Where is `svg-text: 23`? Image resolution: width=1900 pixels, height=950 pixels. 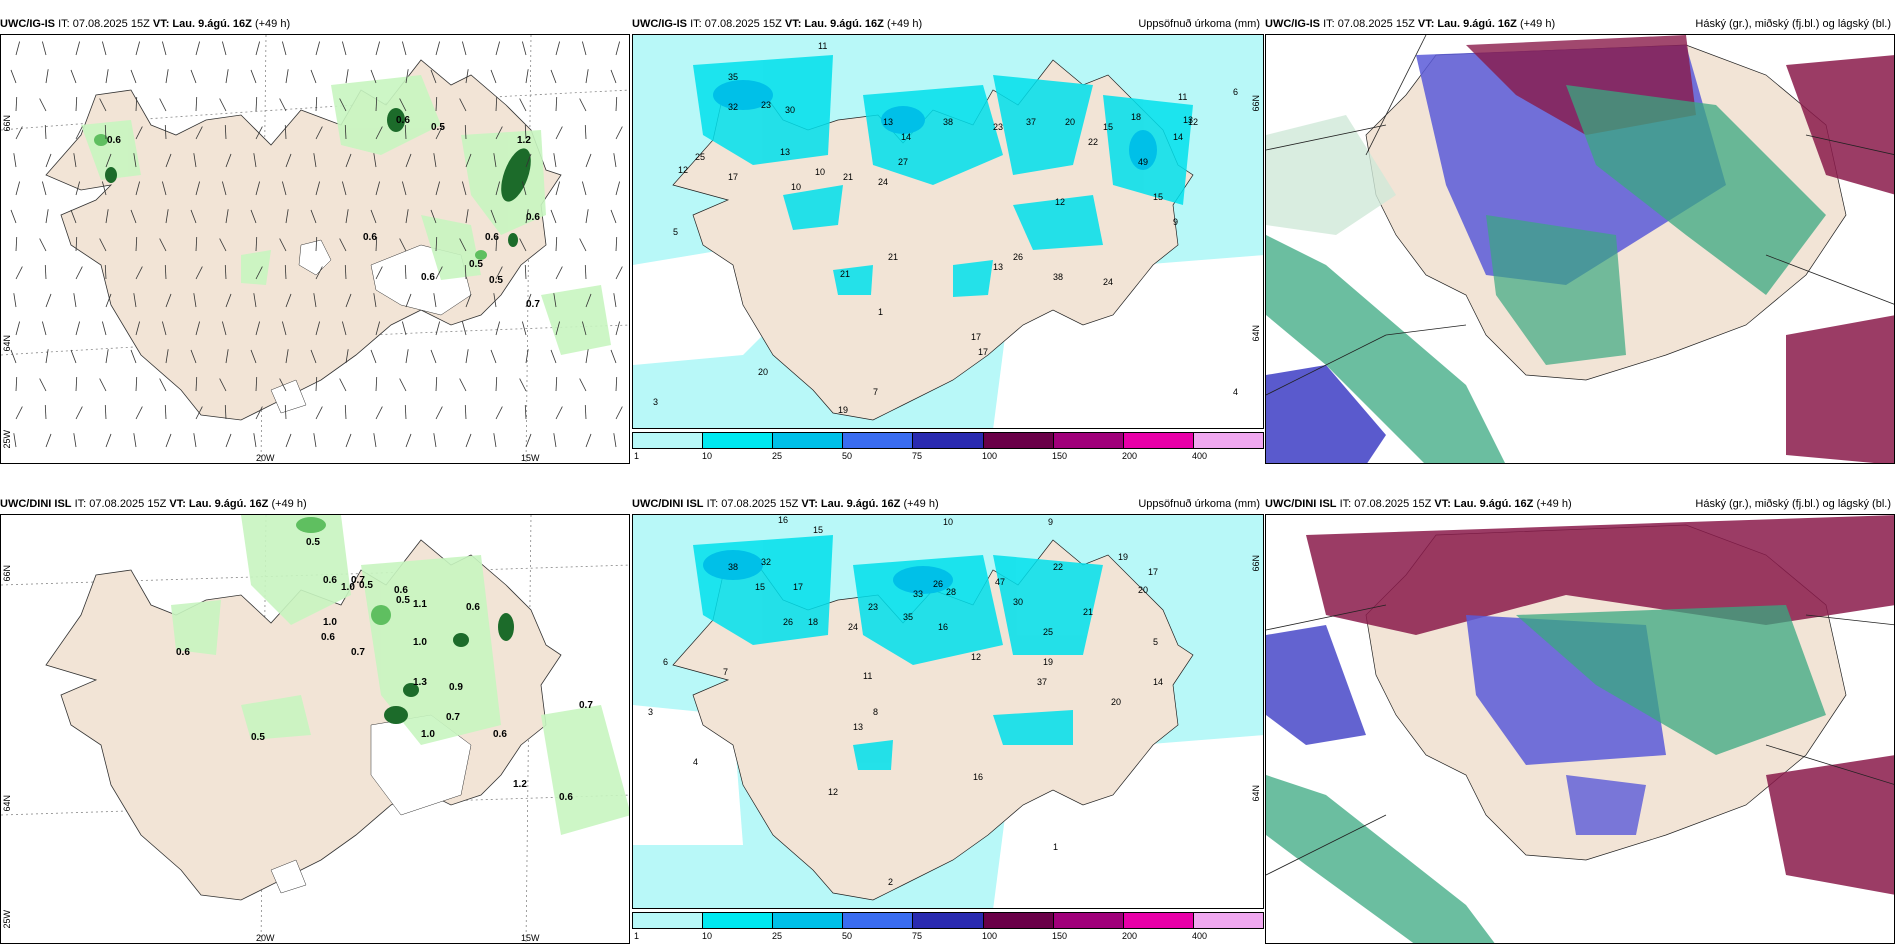
svg-text: 23 is located at coordinates (998, 127).